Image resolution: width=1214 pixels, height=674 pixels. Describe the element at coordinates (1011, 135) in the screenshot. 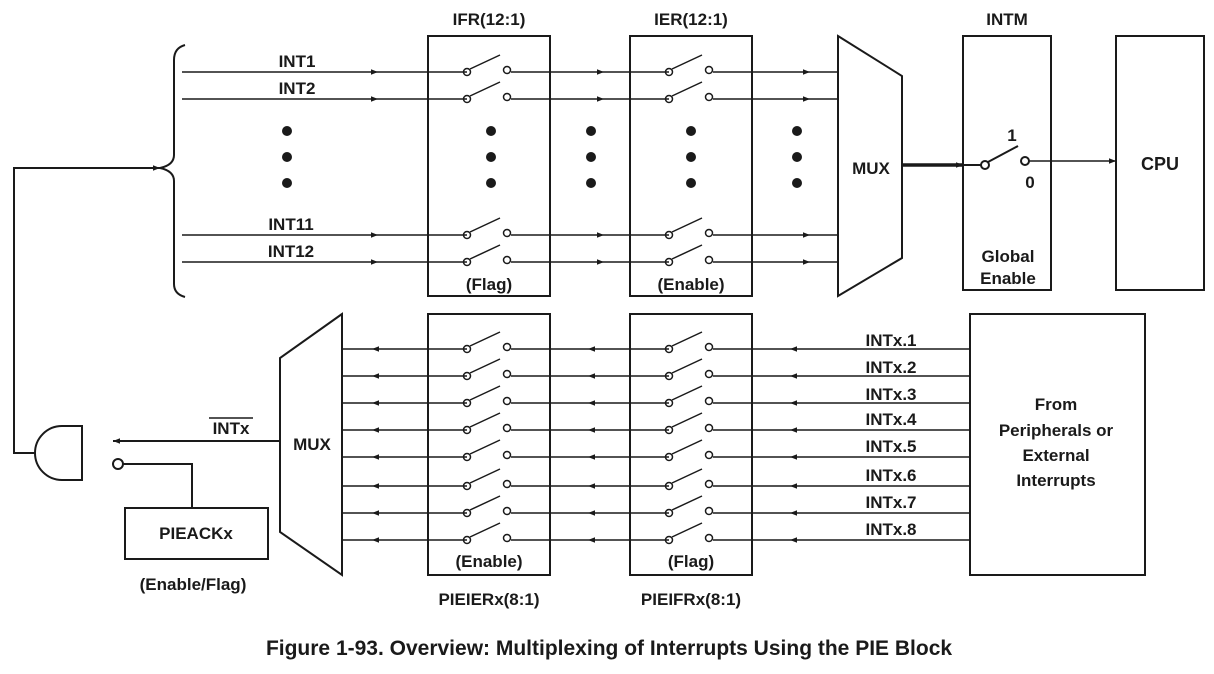

I see `intm-on-label: 1` at that location.